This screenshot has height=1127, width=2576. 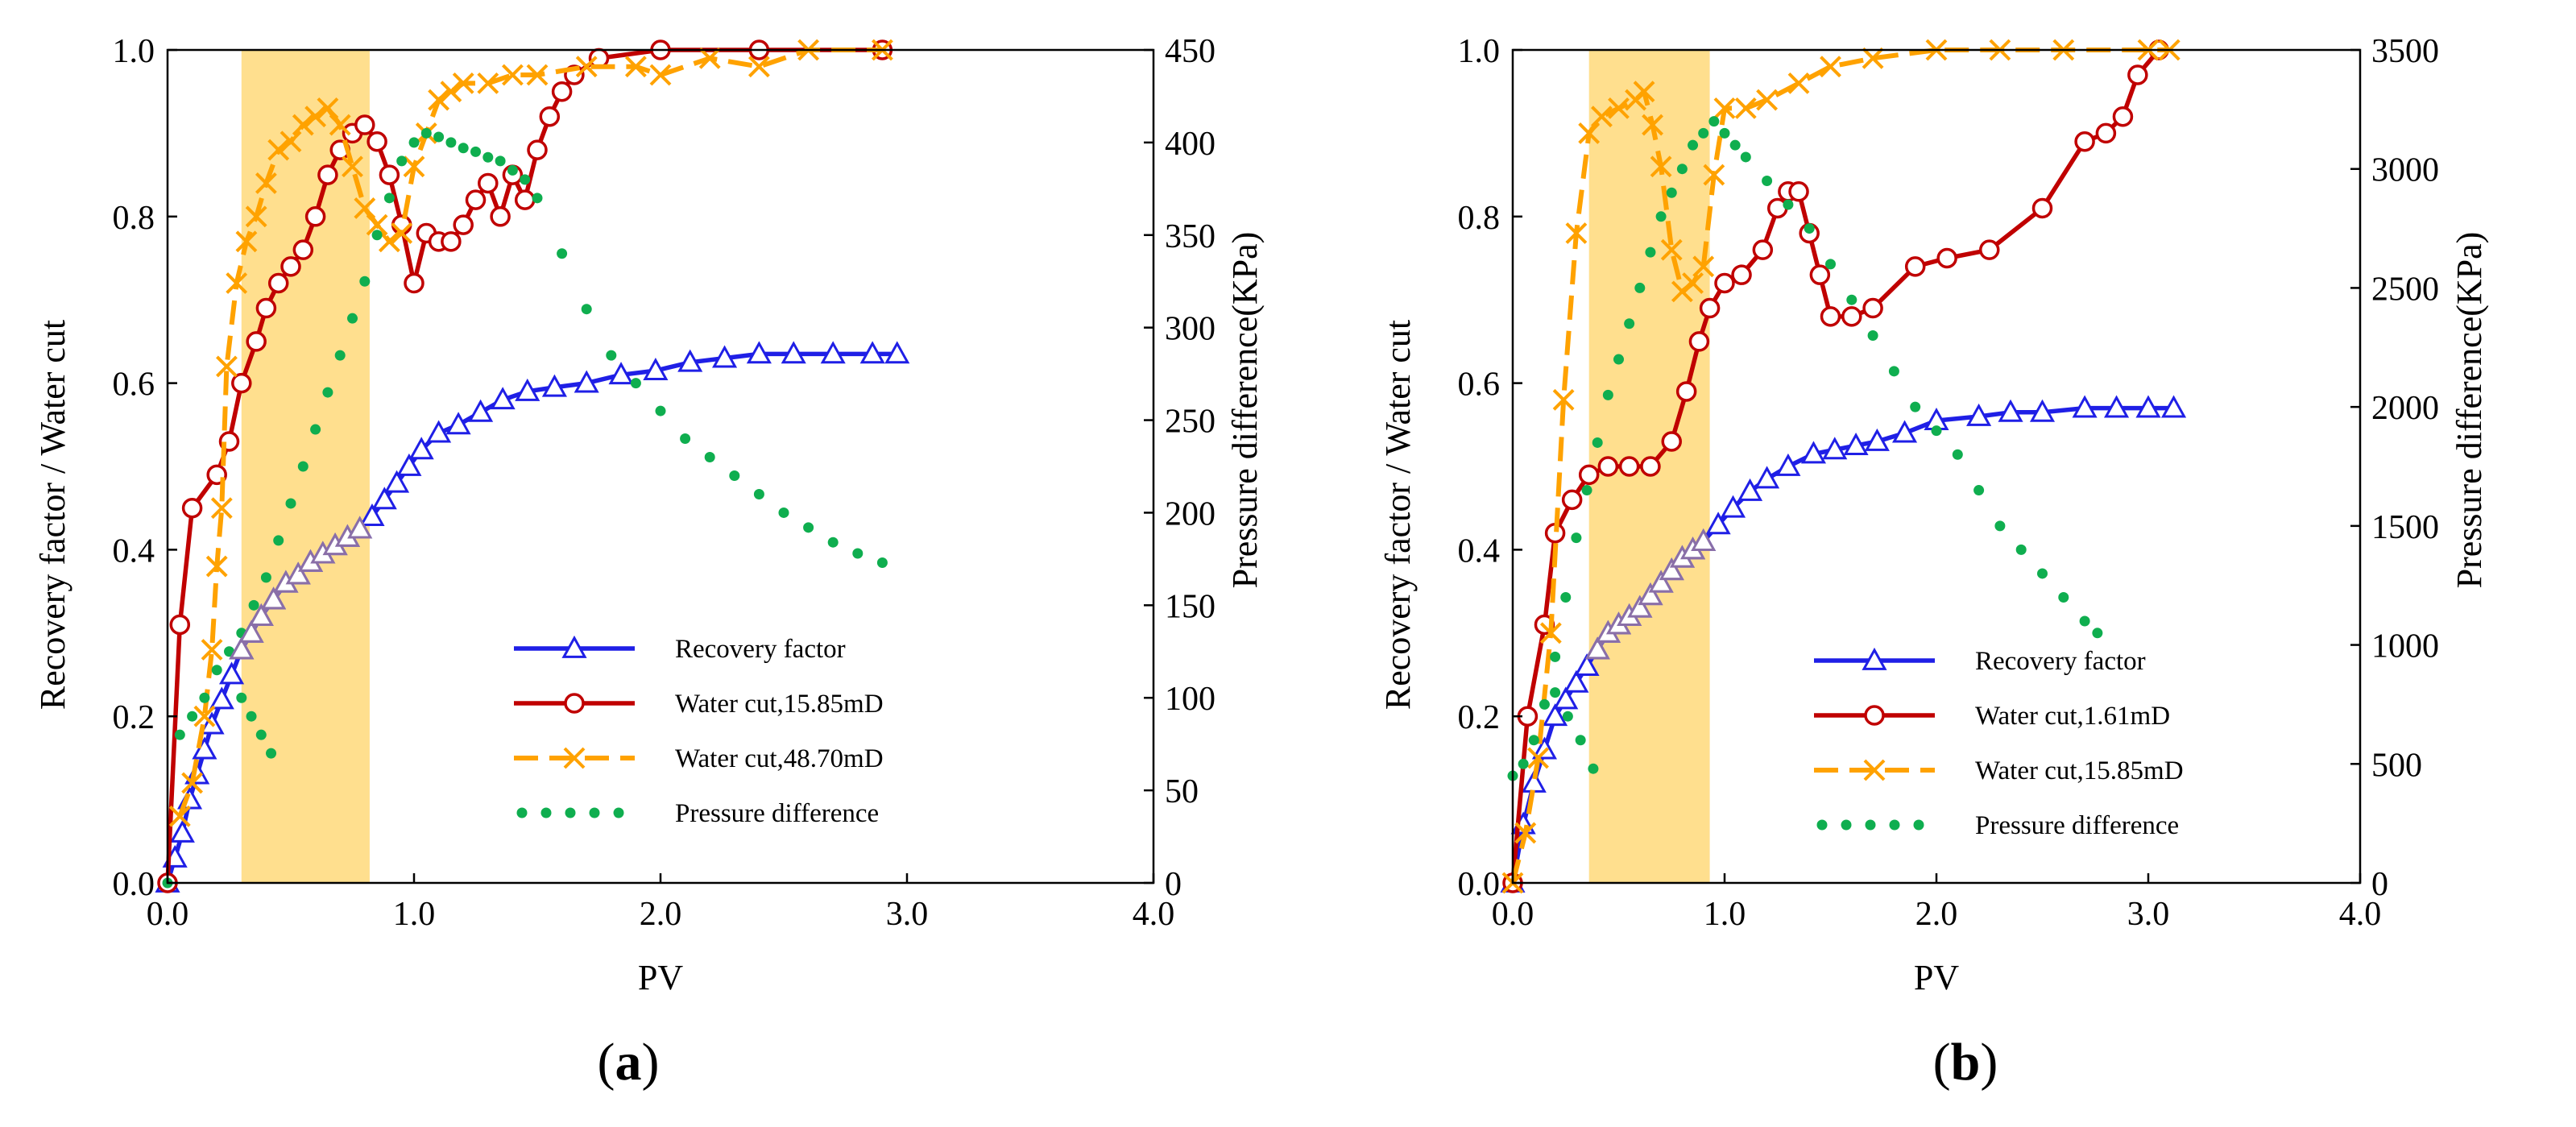 What do you see at coordinates (629, 1062) in the screenshot?
I see `panel-caption: (a)` at bounding box center [629, 1062].